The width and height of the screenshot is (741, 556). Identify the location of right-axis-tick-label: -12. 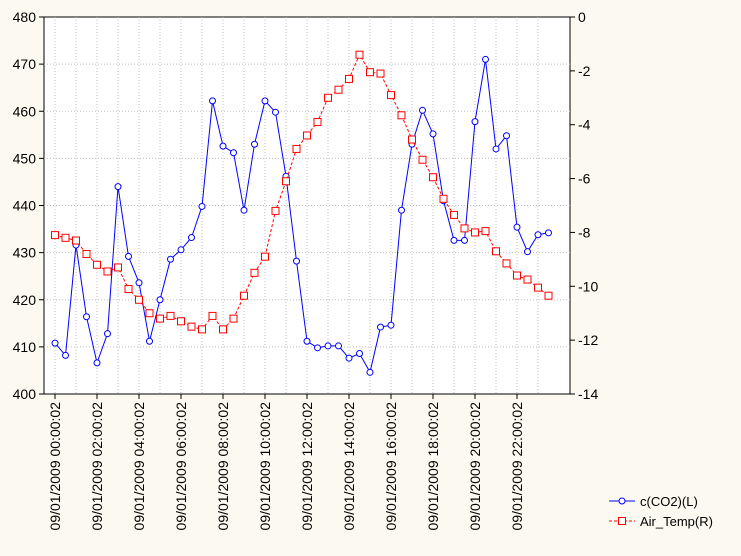
(588, 340).